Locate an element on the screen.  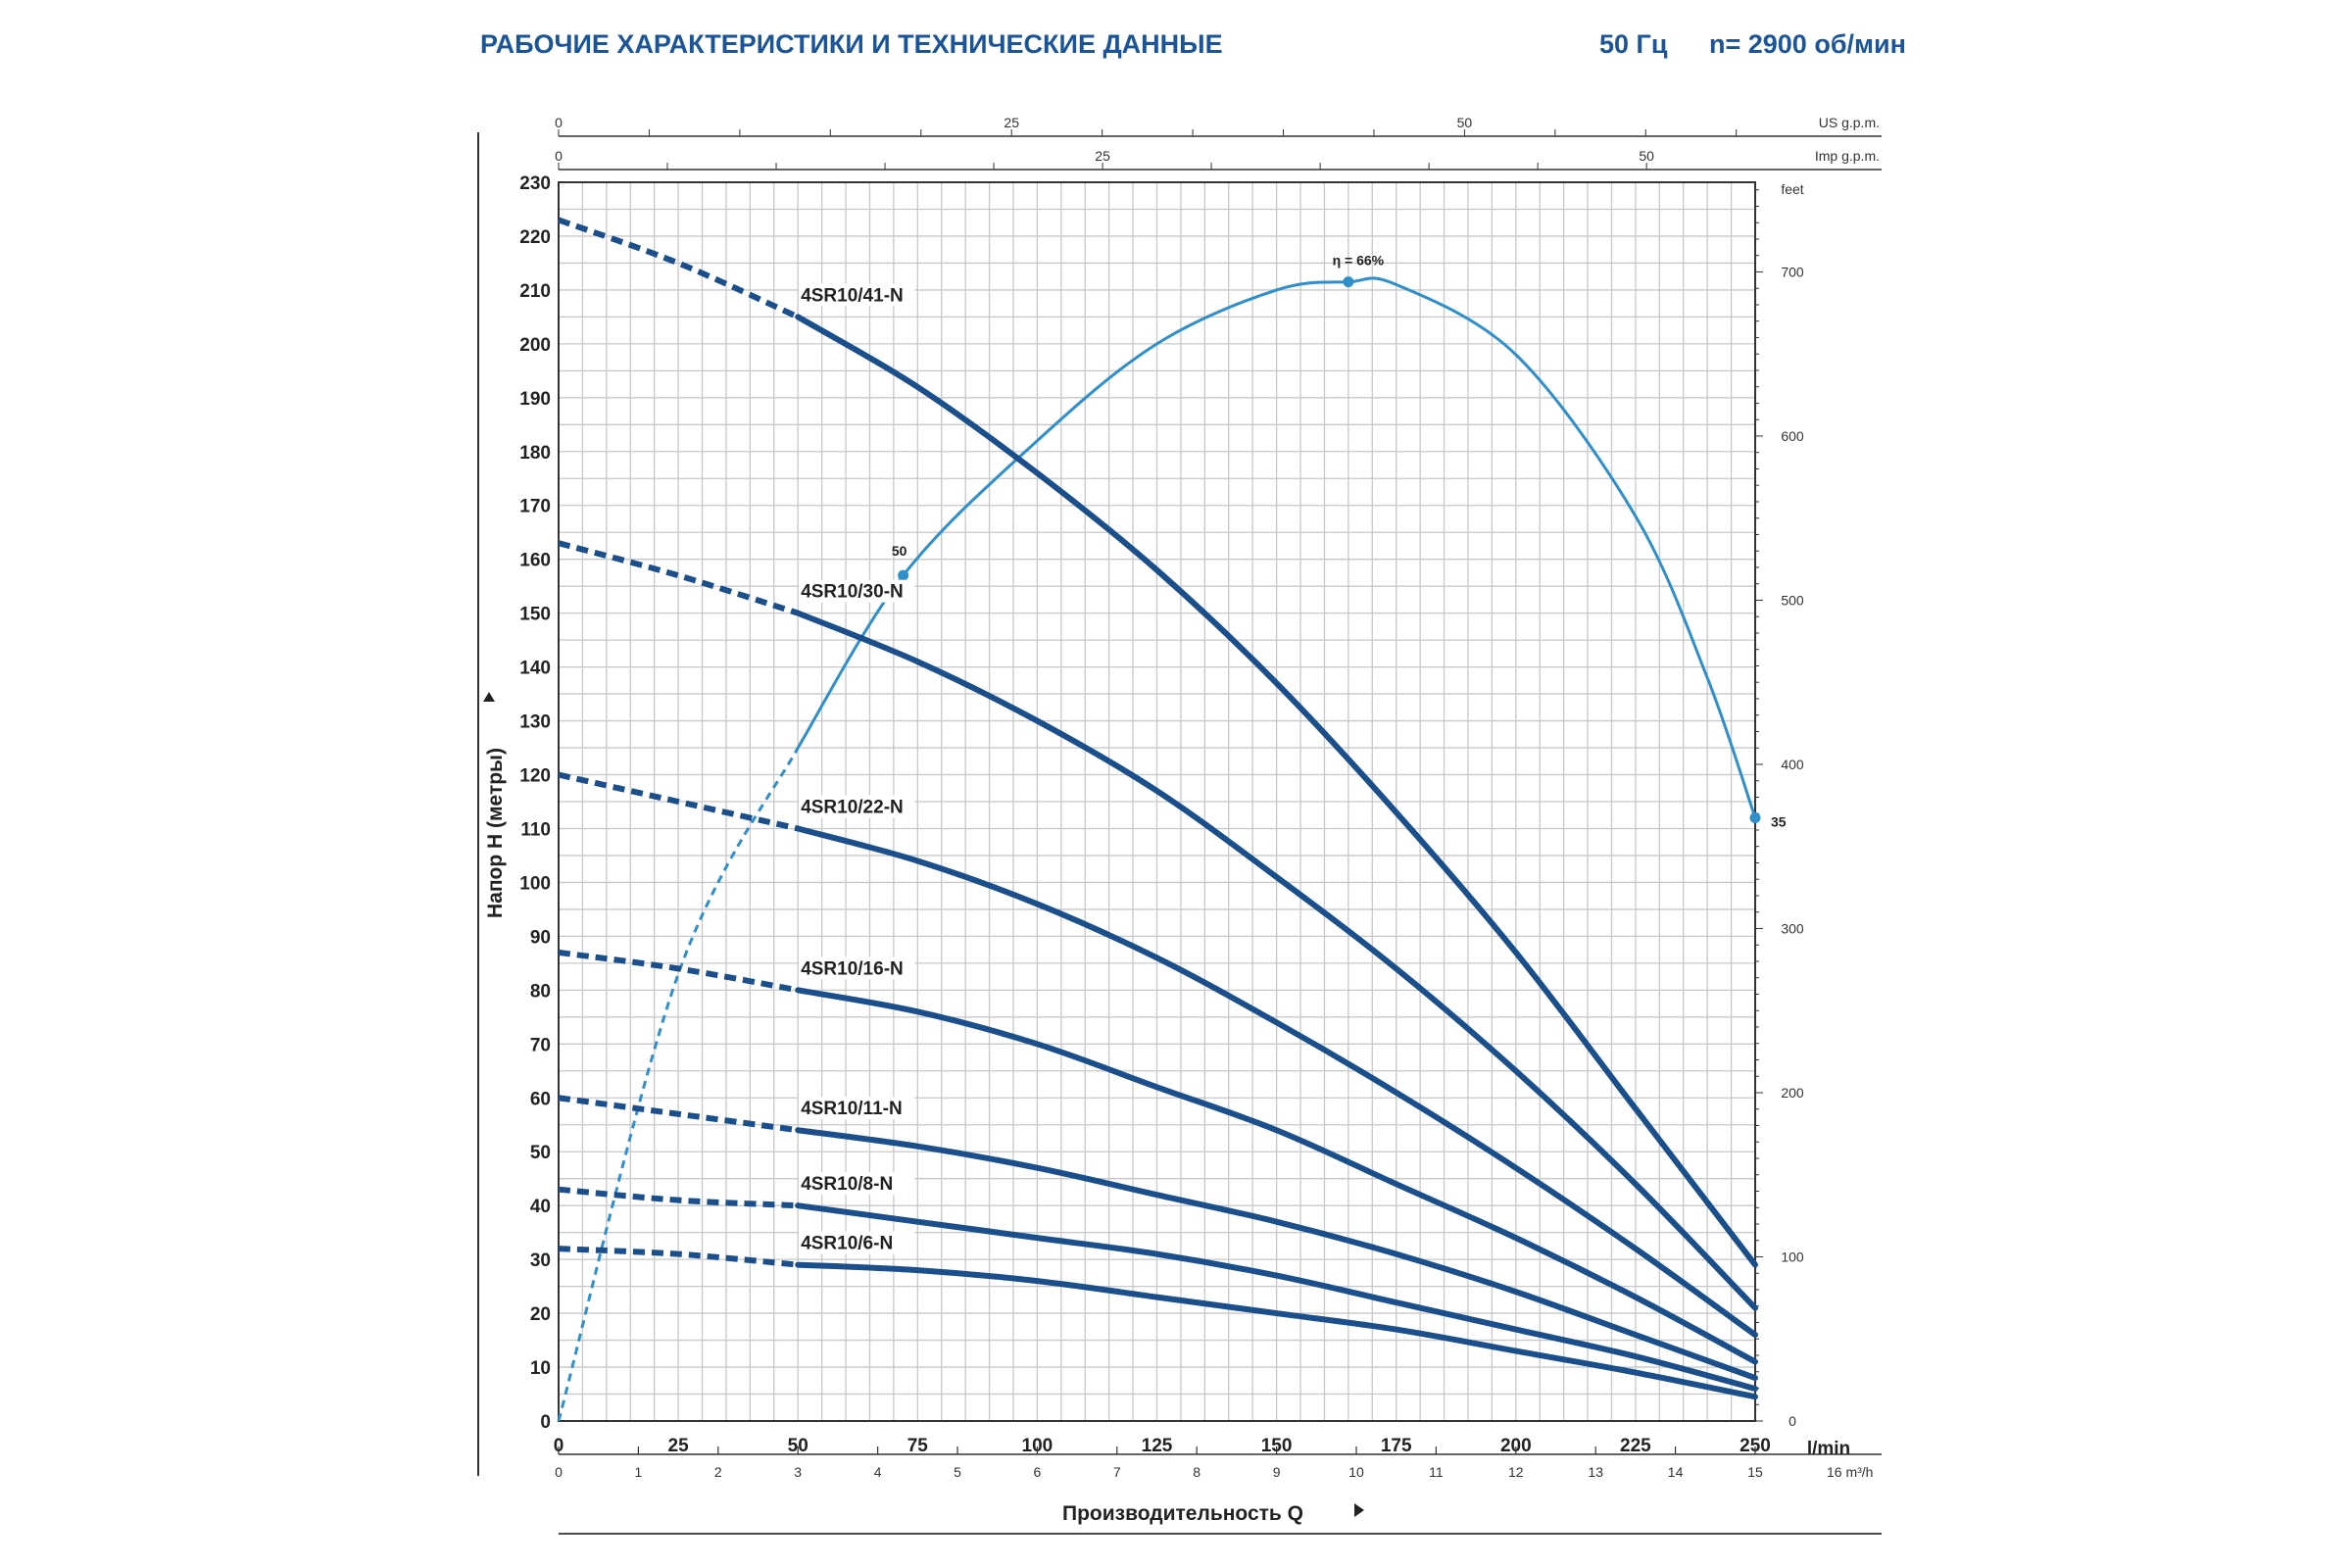
feet-tick-label: 300 is located at coordinates (1792, 928).